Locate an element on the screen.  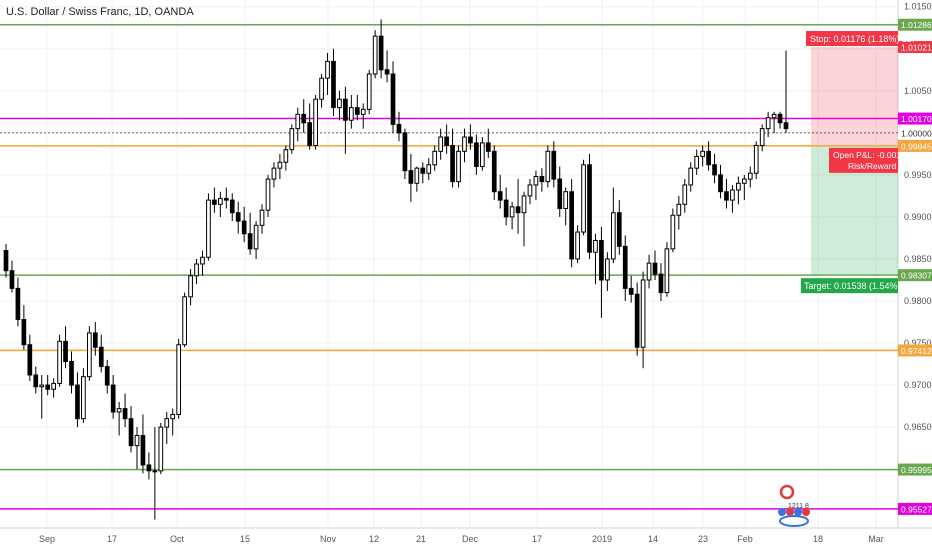
x-tick-label: Dec is located at coordinates (470, 539).